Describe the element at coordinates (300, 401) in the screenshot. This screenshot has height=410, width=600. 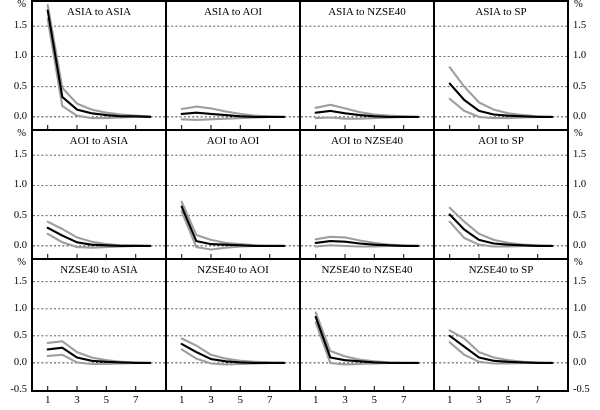
I see `x-axis-labels: 1 3 5 7 1 3 5 7 1 3 5 7 1 3 5 7` at that location.